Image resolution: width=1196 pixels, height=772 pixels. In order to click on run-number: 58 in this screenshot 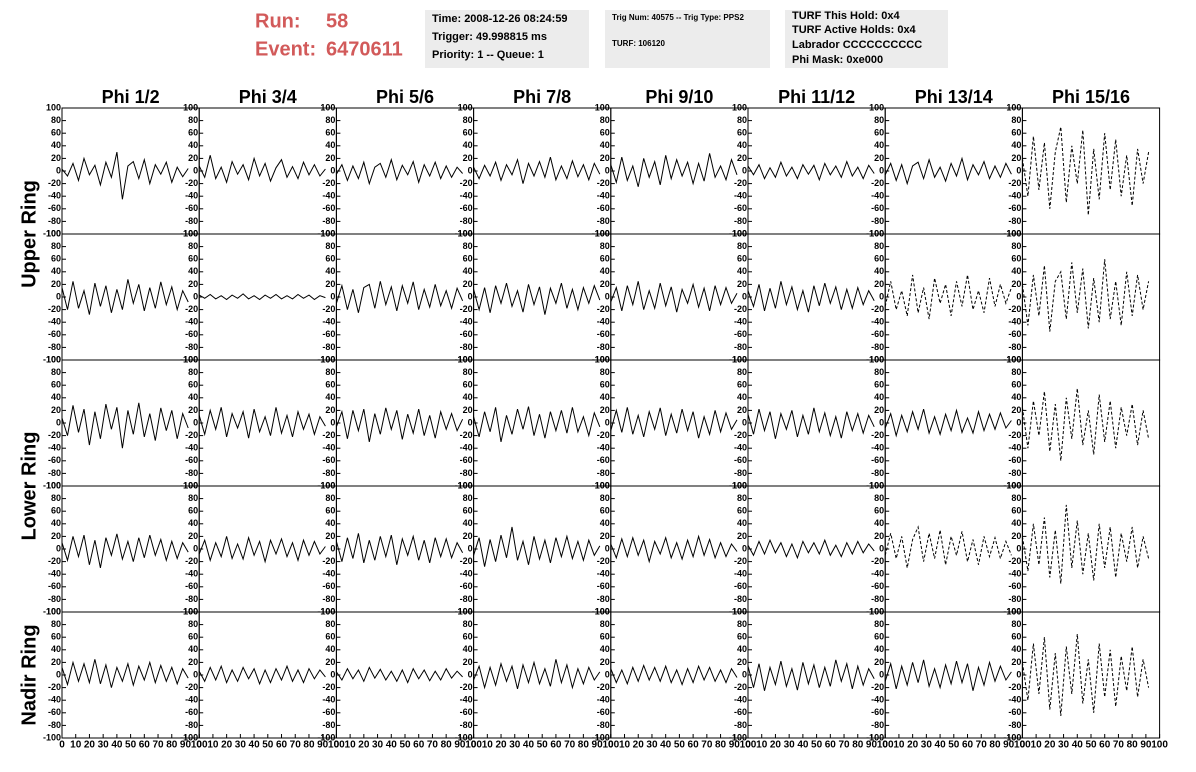, I will do `click(337, 21)`.